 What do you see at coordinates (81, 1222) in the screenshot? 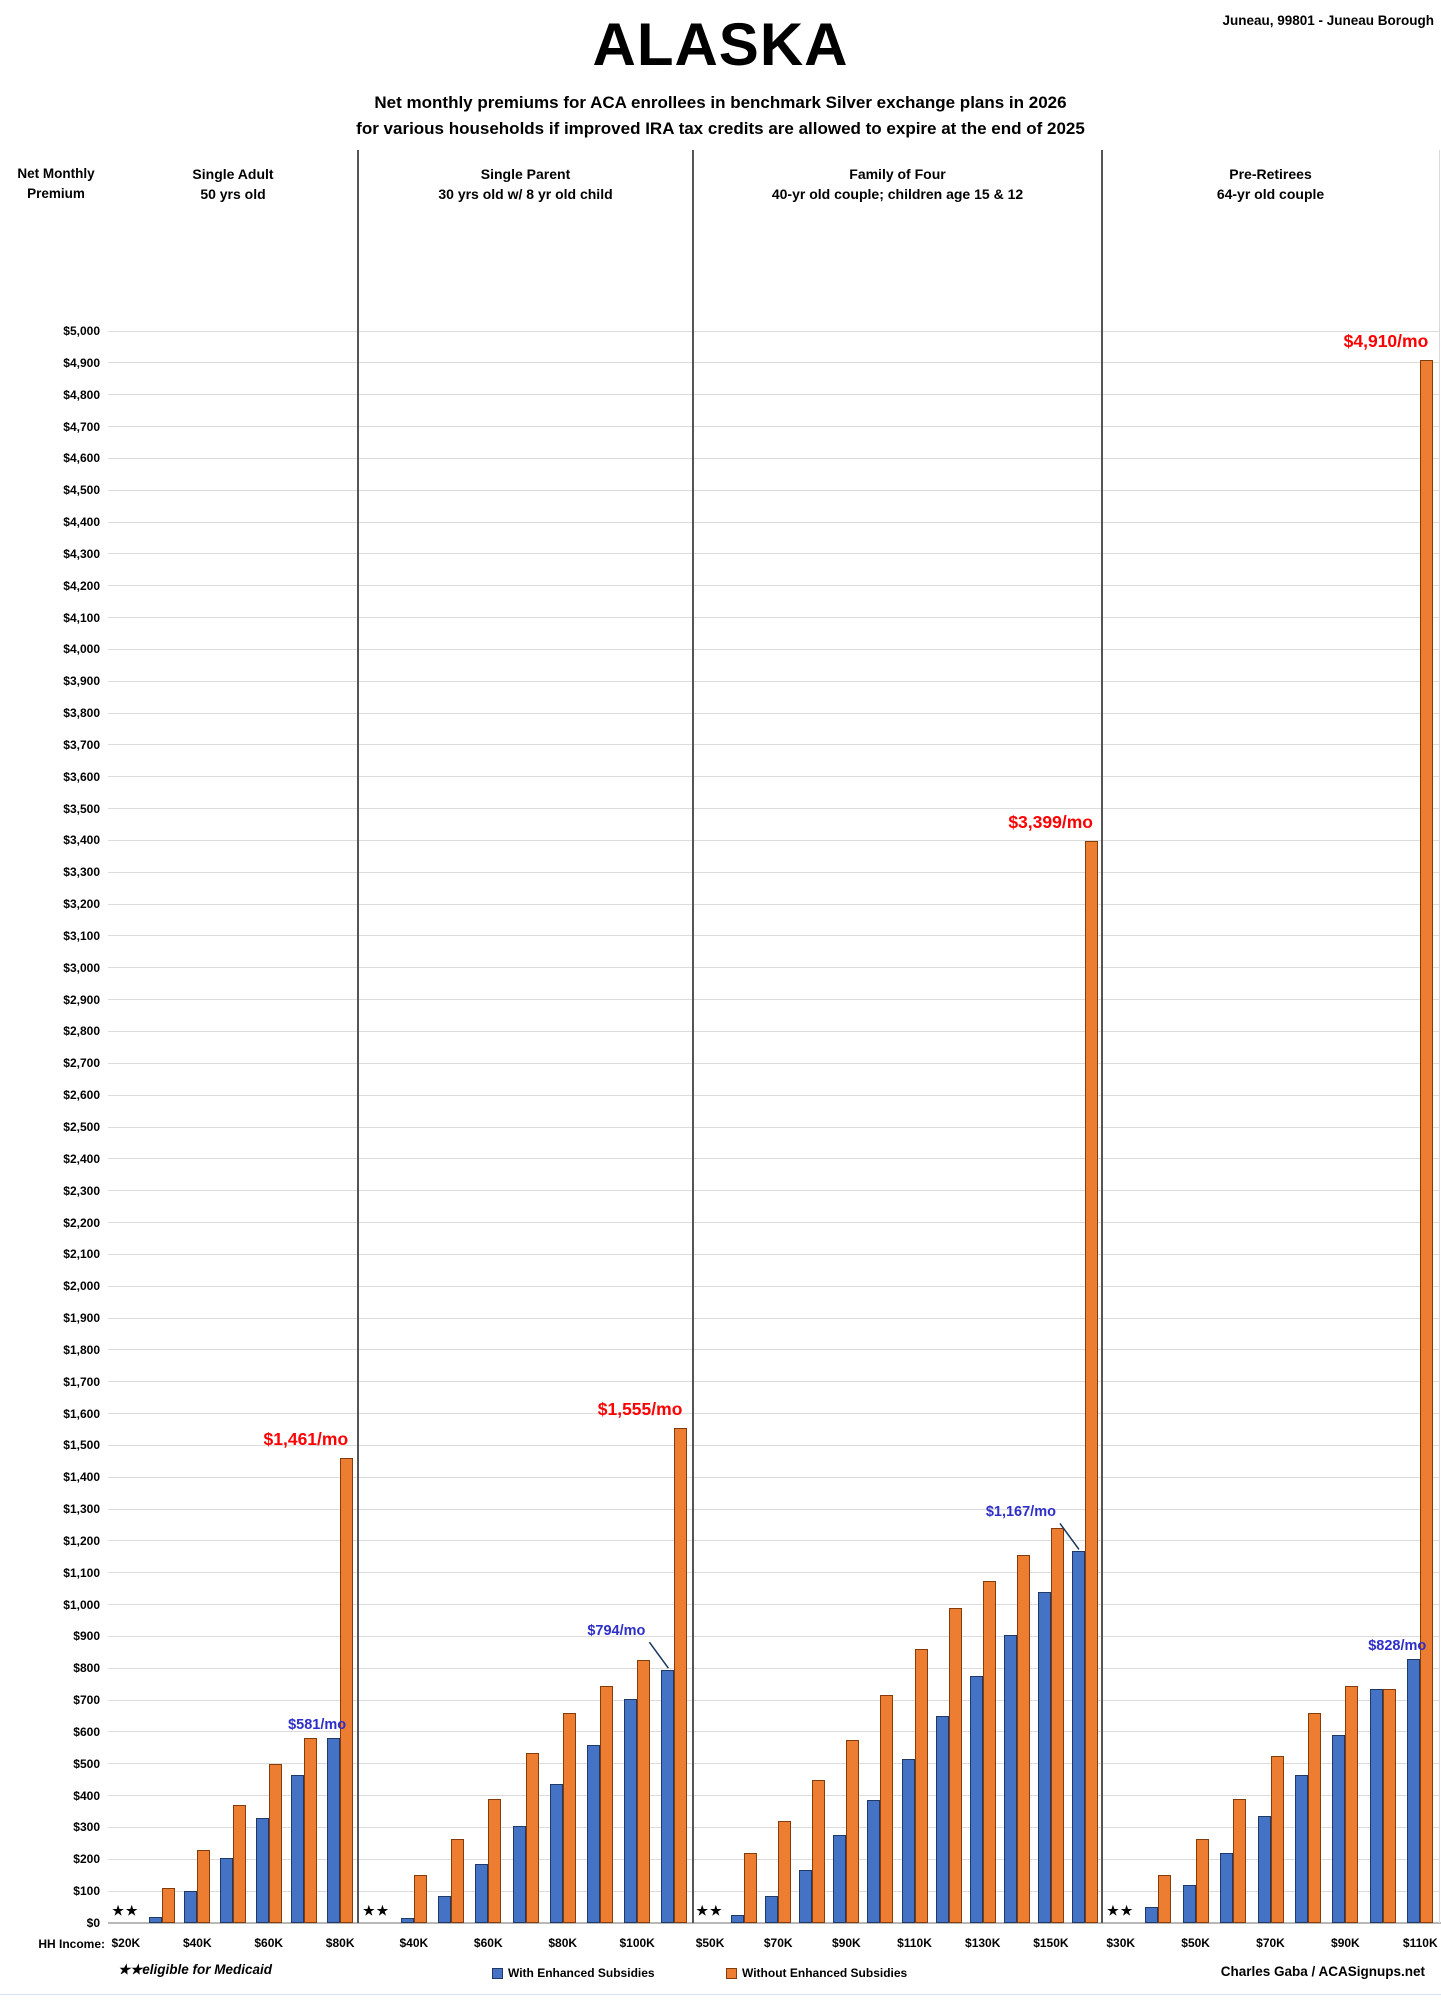
I see `y-tick-label: $2,200` at bounding box center [81, 1222].